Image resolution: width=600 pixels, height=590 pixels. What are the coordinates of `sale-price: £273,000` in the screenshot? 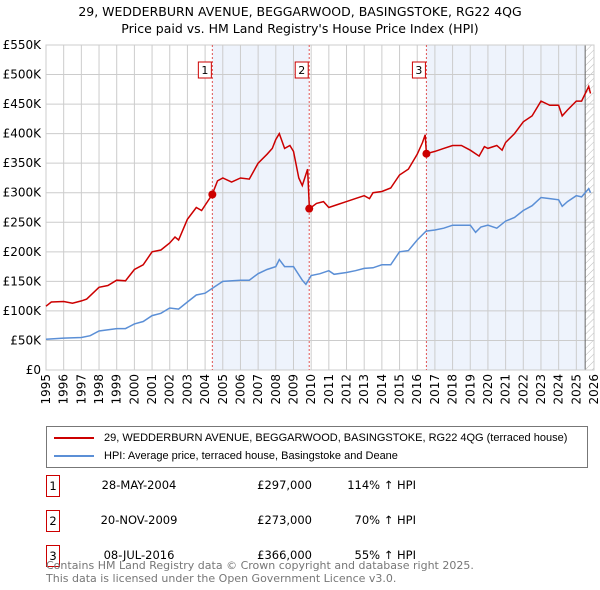 It's located at (284, 520).